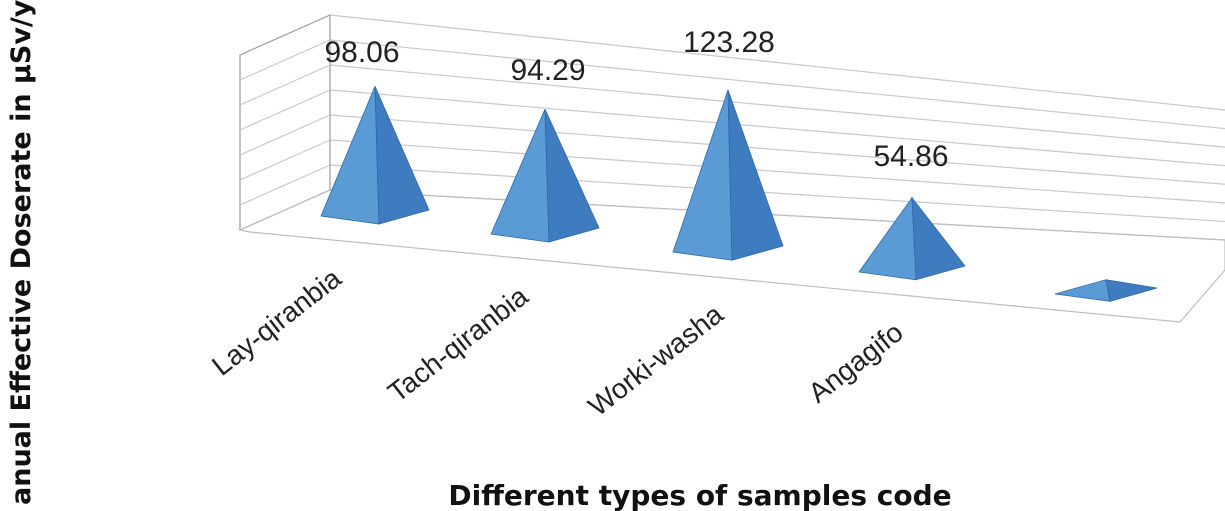  What do you see at coordinates (699, 495) in the screenshot?
I see `x-axis-title: Different types of samples code` at bounding box center [699, 495].